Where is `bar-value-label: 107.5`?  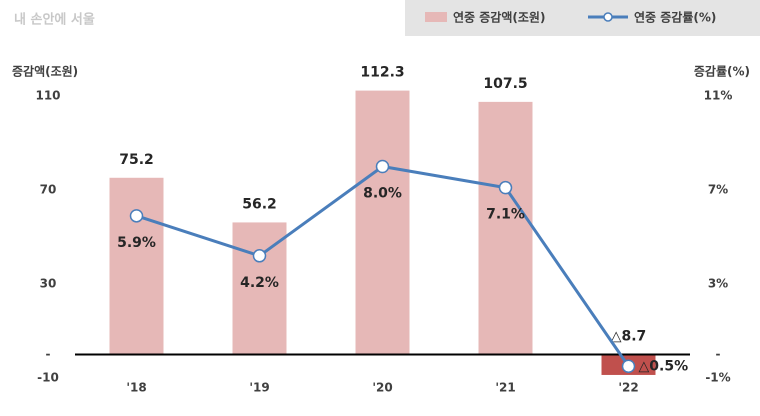
bar-value-label: 107.5 is located at coordinates (505, 84).